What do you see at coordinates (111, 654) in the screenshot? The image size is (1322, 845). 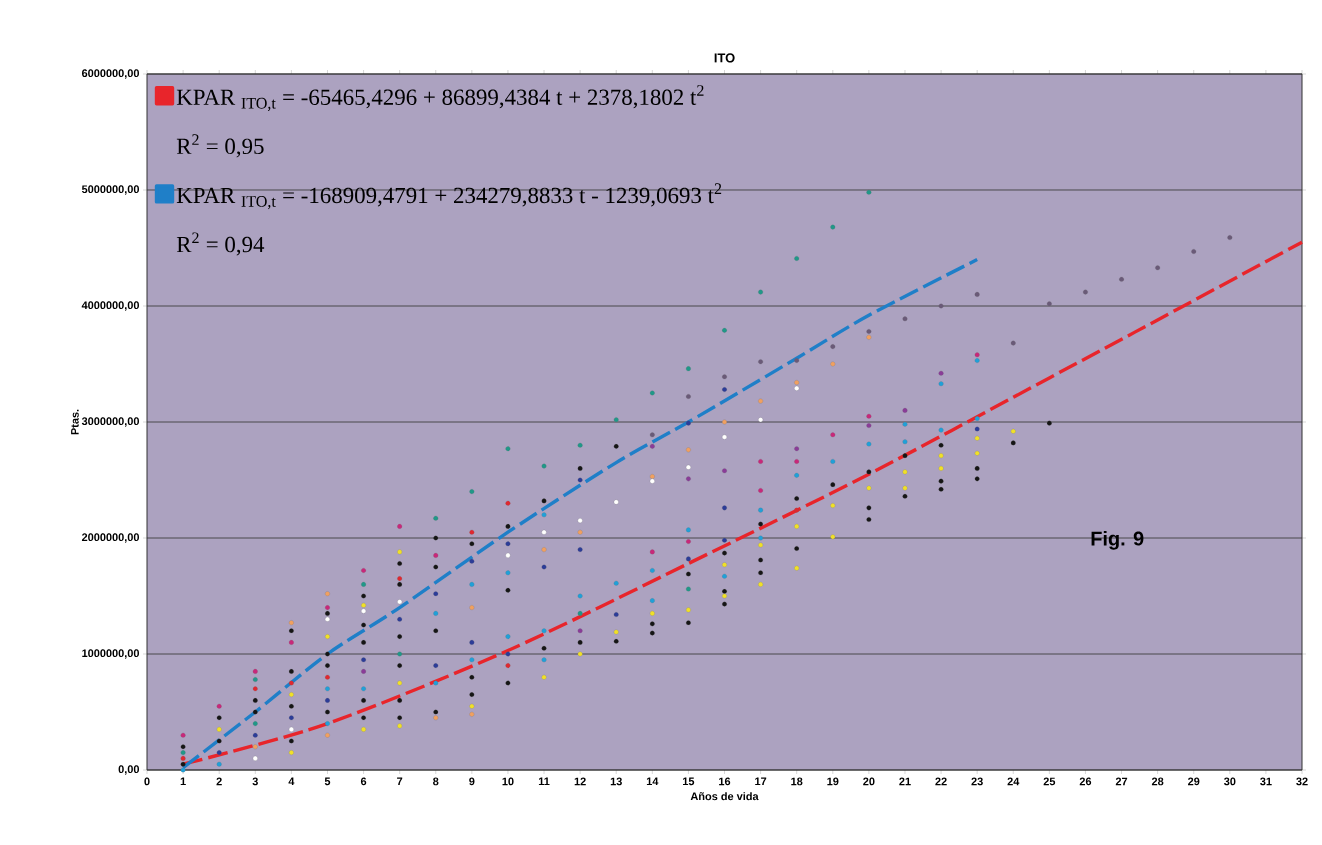 I see `y-tick-label: 1000000,00` at bounding box center [111, 654].